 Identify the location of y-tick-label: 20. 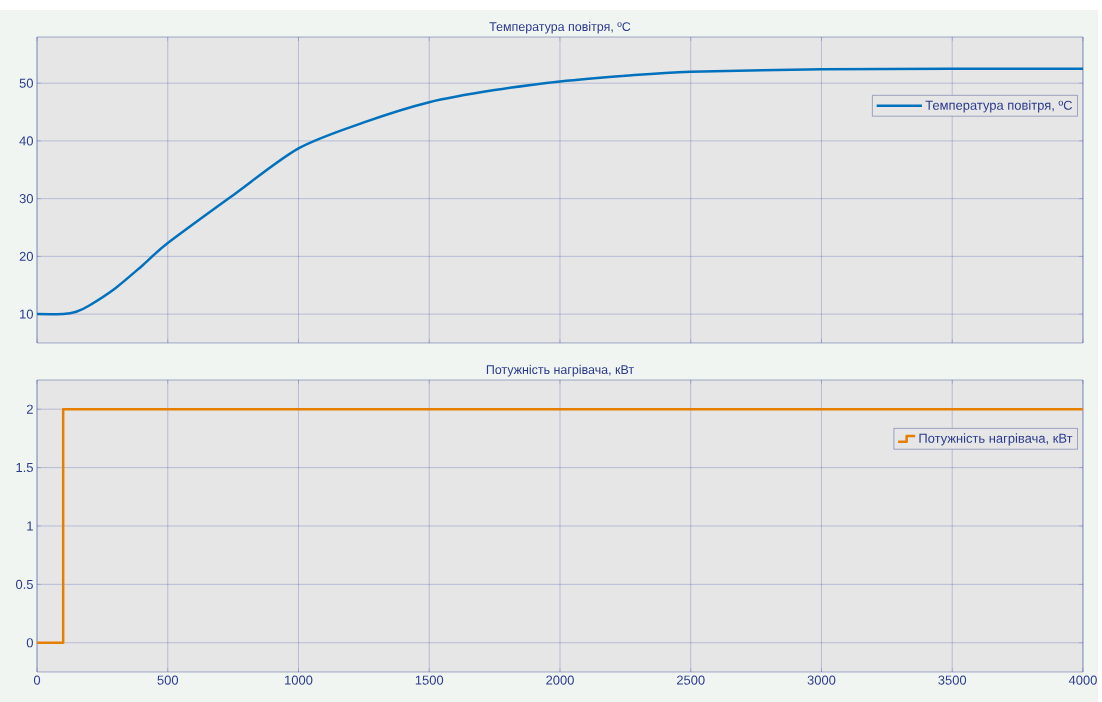
(26, 256).